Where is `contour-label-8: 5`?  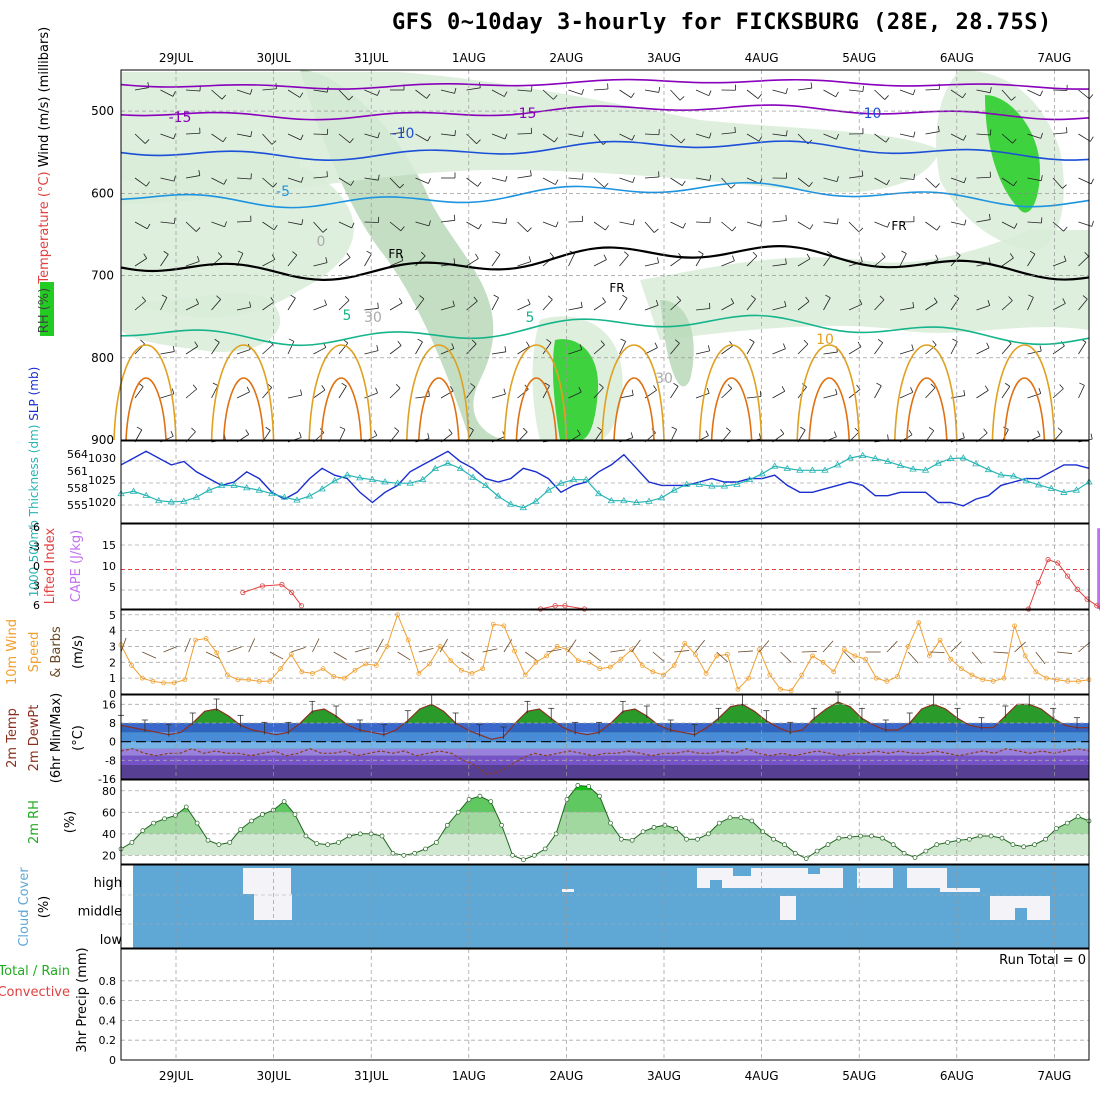 contour-label-8: 5 is located at coordinates (347, 316).